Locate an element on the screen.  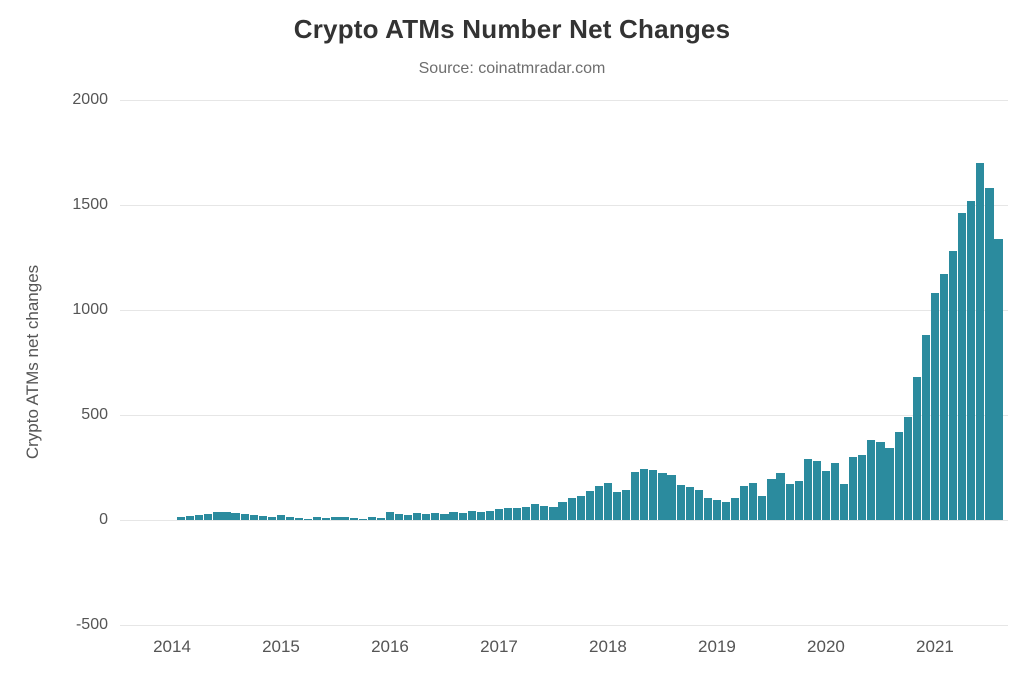
y-tick-label: 2000 is located at coordinates (90, 99).